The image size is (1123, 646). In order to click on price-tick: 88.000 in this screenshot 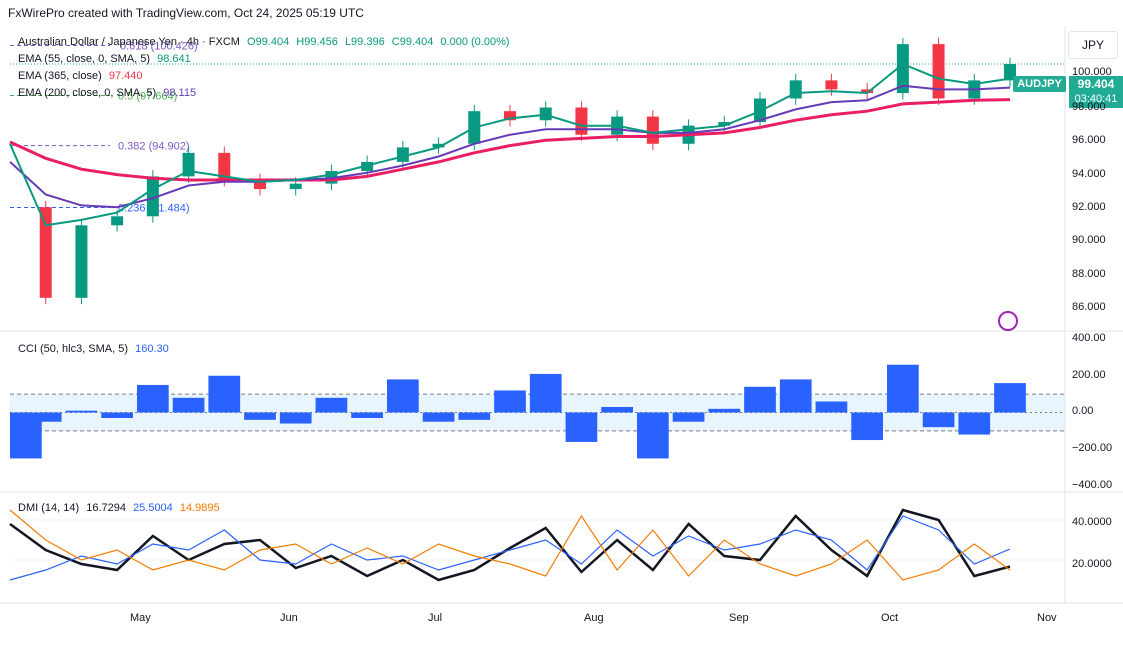, I will do `click(1089, 274)`.